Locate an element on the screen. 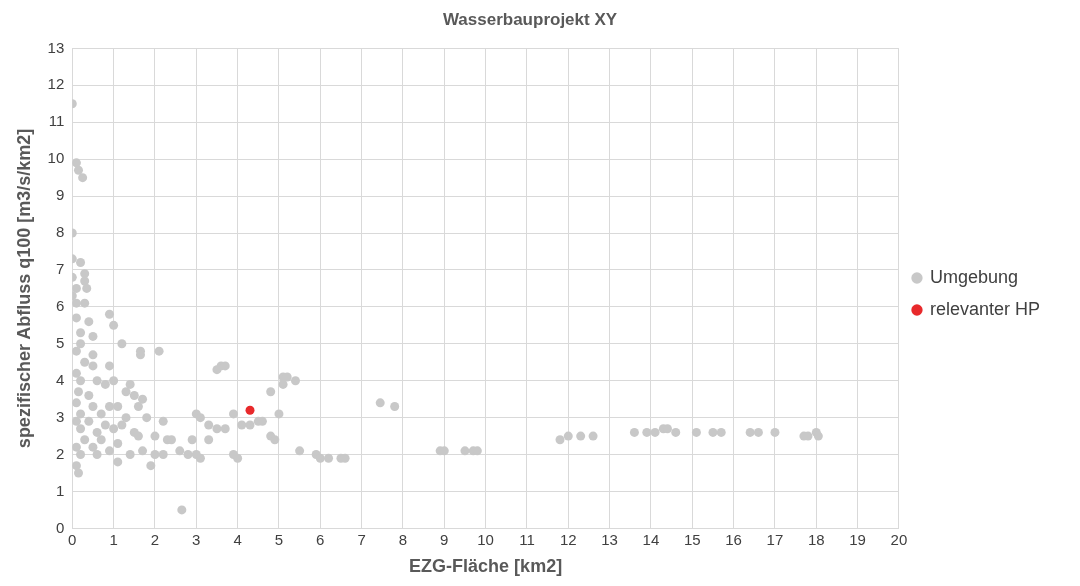 This screenshot has height=586, width=1080. x-tick-label: 15 is located at coordinates (692, 539).